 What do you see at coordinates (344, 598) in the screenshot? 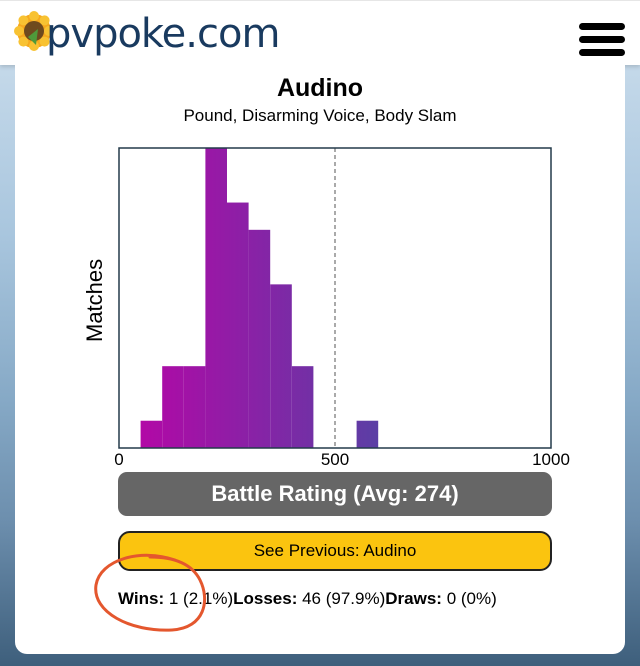
I see `losses-value: 46 (97.9%)` at bounding box center [344, 598].